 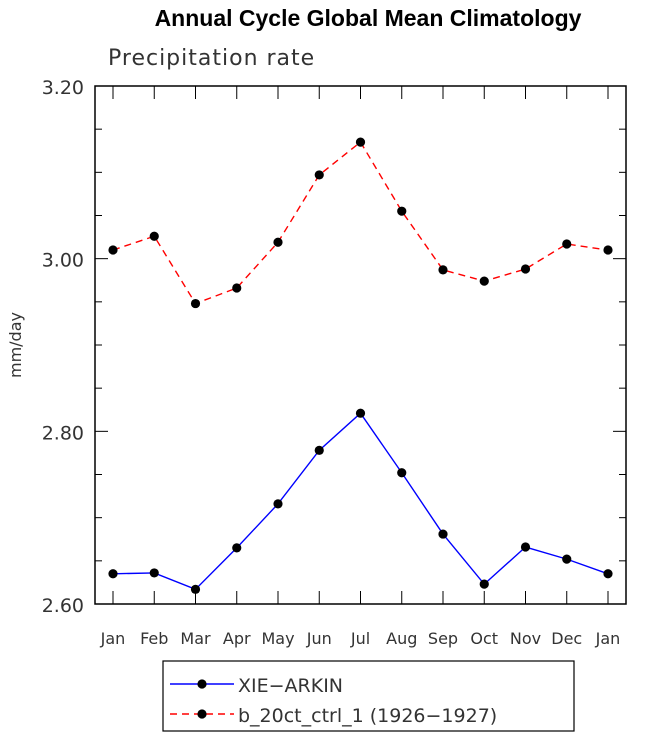 What do you see at coordinates (277, 638) in the screenshot?
I see `x-tick-label: May` at bounding box center [277, 638].